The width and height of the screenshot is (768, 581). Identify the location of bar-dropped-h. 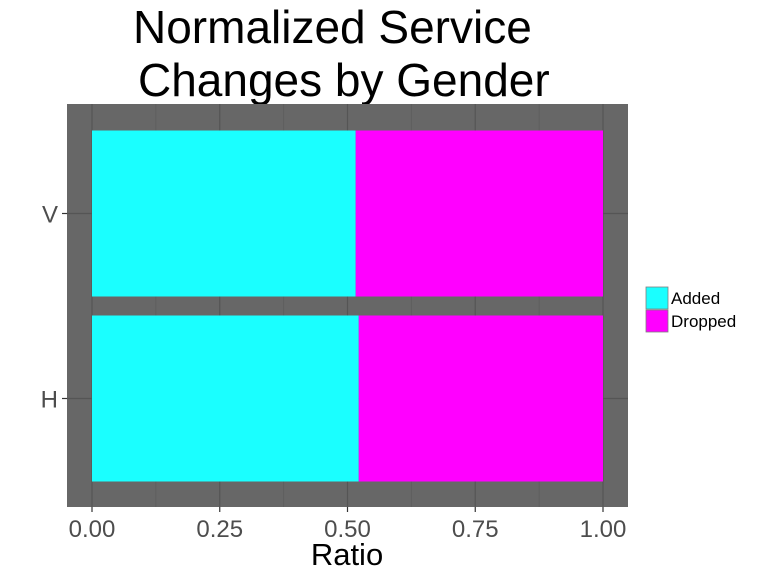
(480, 398).